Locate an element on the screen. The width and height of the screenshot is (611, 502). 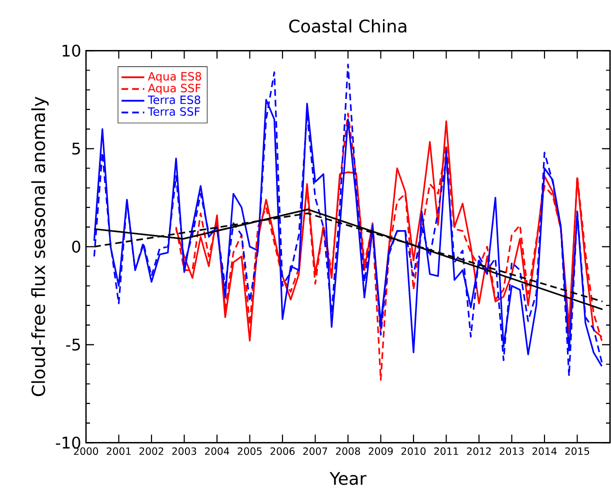
y-tick-label: 0 is located at coordinates (76, 246).